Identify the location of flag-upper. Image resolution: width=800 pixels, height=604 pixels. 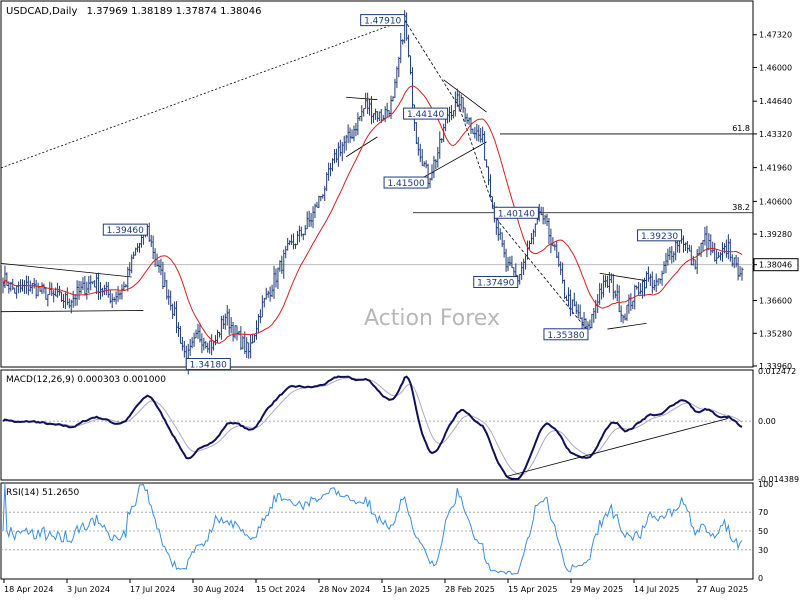
(362, 98).